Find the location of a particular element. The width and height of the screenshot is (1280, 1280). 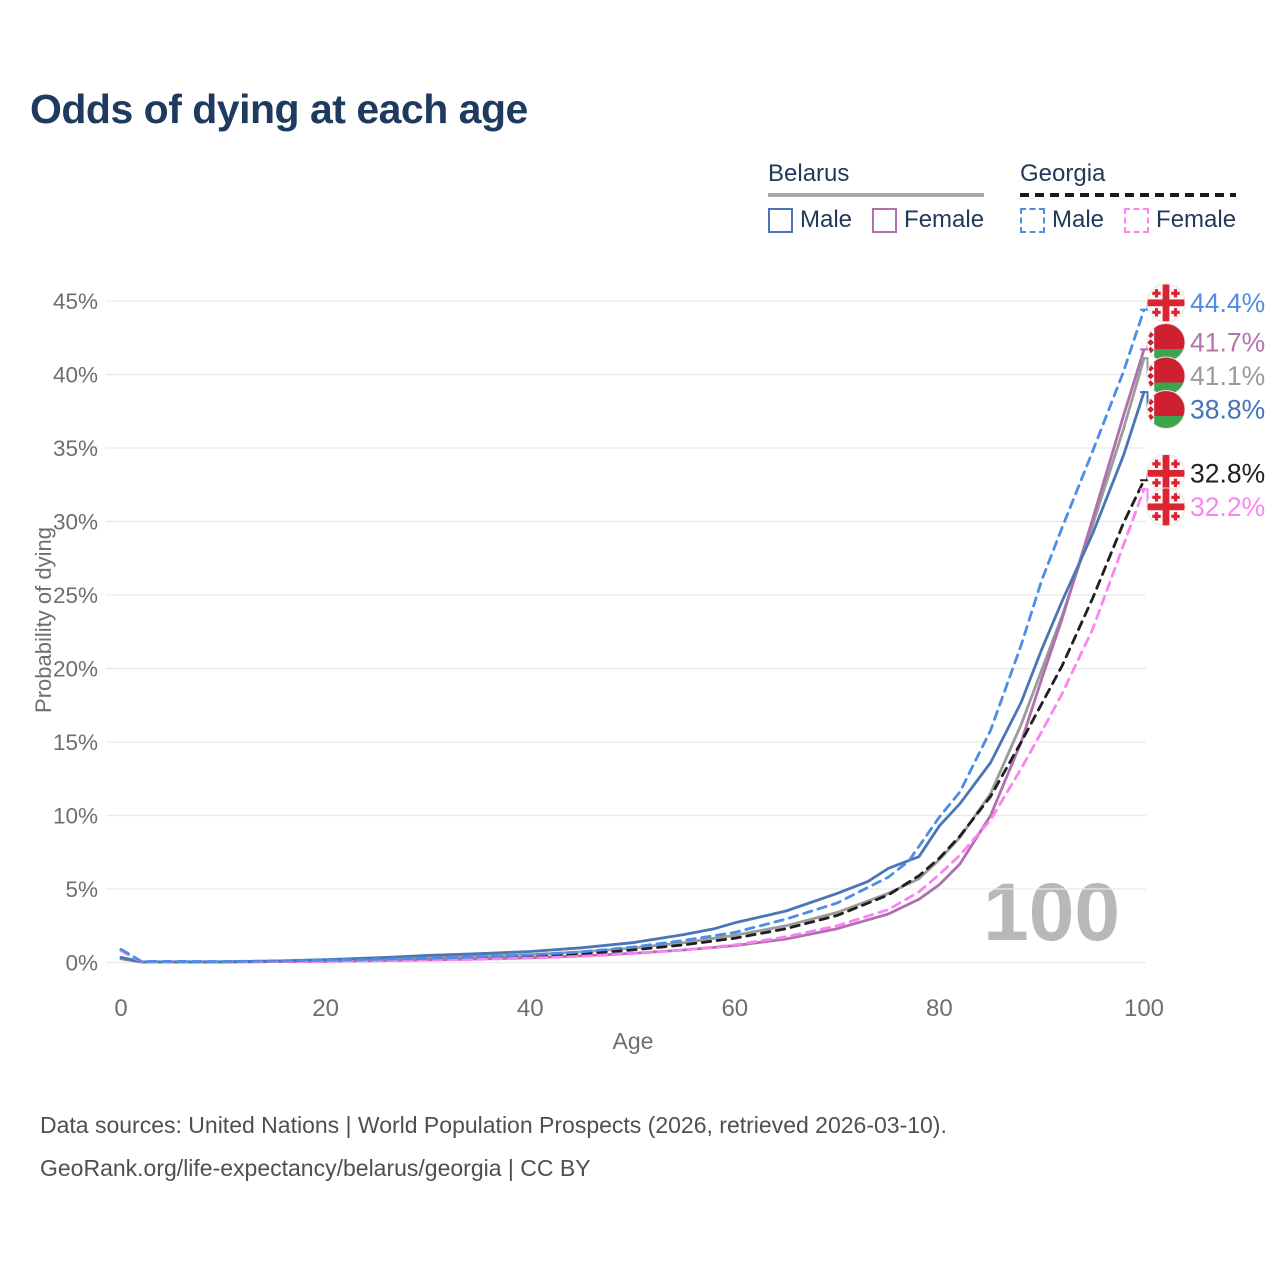

x-tick-label: 100 is located at coordinates (1144, 1008).